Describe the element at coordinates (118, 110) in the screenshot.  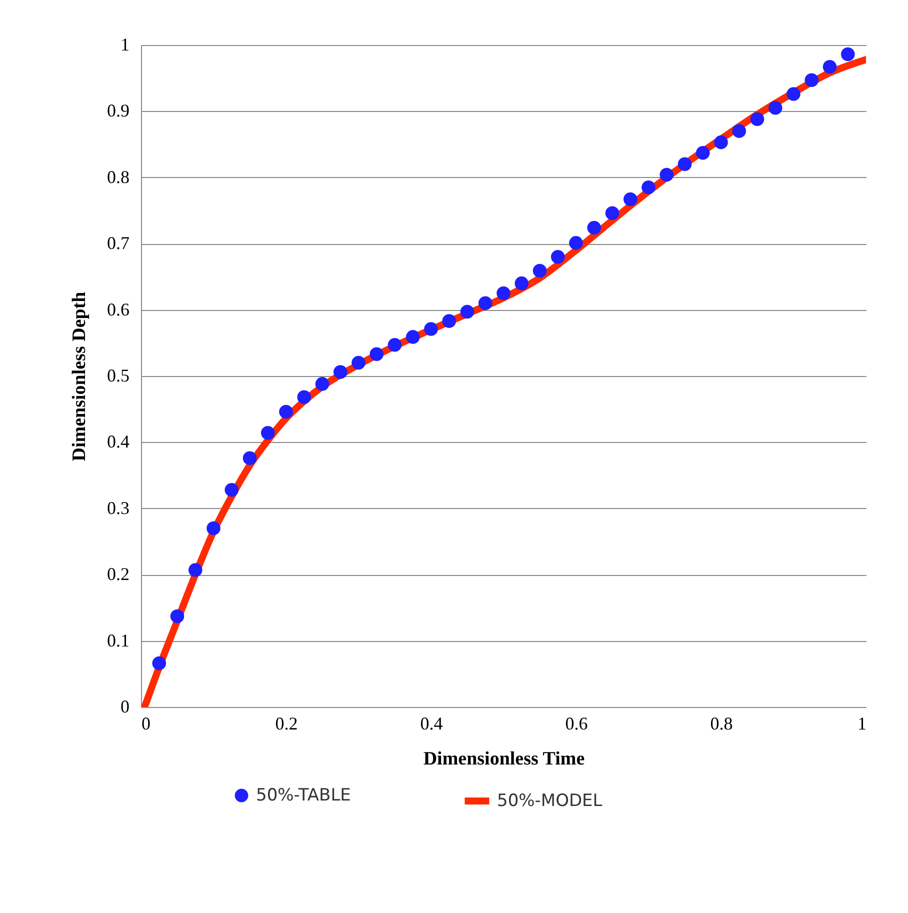
I see `y-tick-label: 0.9` at that location.